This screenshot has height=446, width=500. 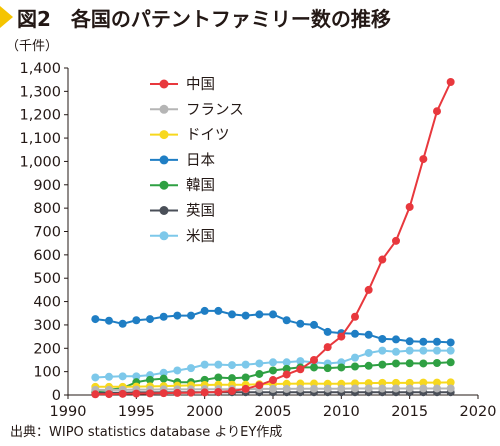 I want to click on x-tick-label: 2005, so click(x=273, y=410).